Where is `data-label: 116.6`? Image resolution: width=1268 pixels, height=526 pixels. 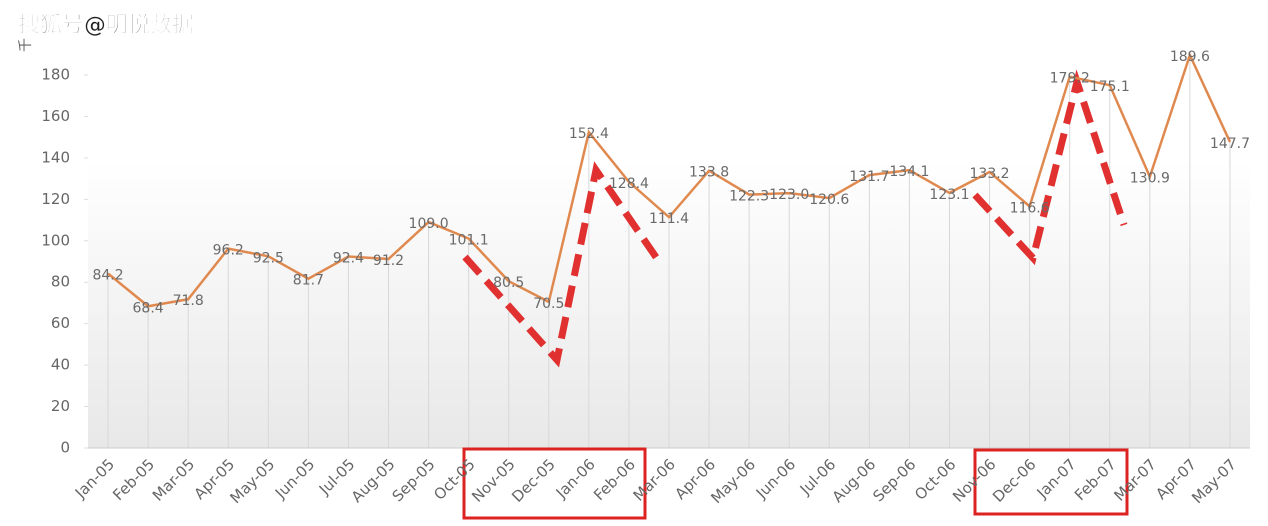 data-label: 116.6 is located at coordinates (1030, 208).